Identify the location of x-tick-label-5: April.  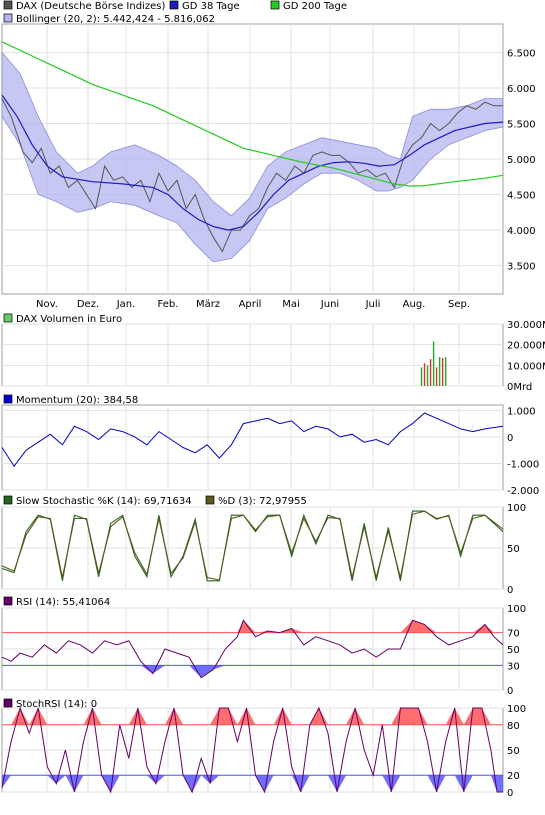
(250, 304).